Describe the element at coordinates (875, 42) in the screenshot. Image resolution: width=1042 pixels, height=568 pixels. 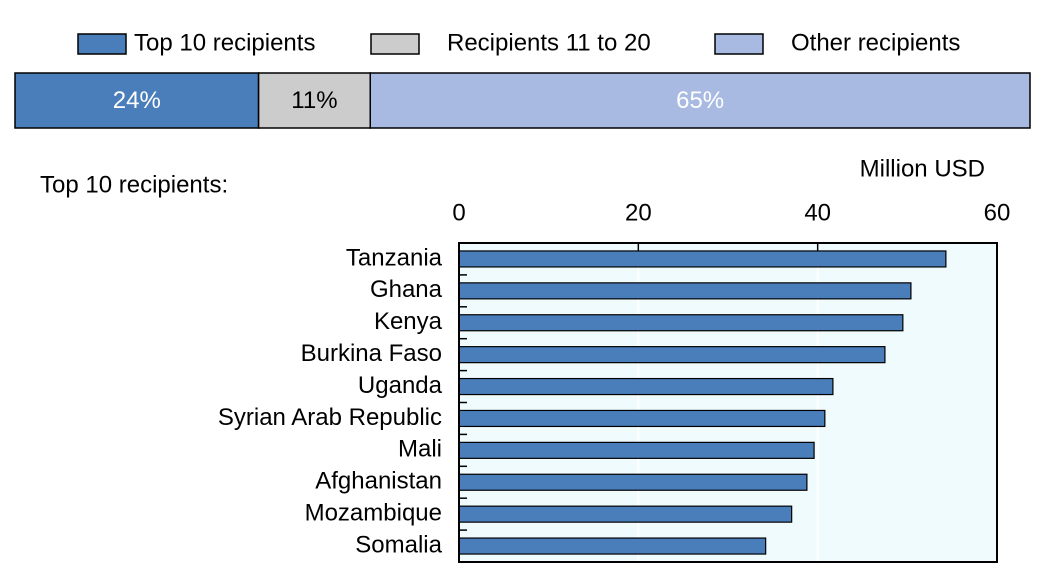
I see `legend-label: Other recipients` at that location.